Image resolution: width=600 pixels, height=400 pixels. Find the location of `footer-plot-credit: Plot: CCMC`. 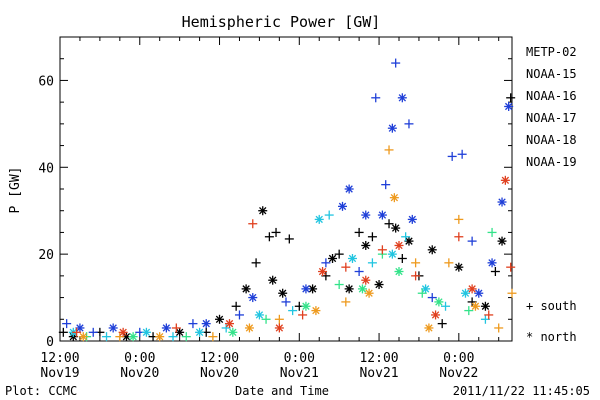

footer-plot-credit: Plot: CCMC is located at coordinates (41, 391).